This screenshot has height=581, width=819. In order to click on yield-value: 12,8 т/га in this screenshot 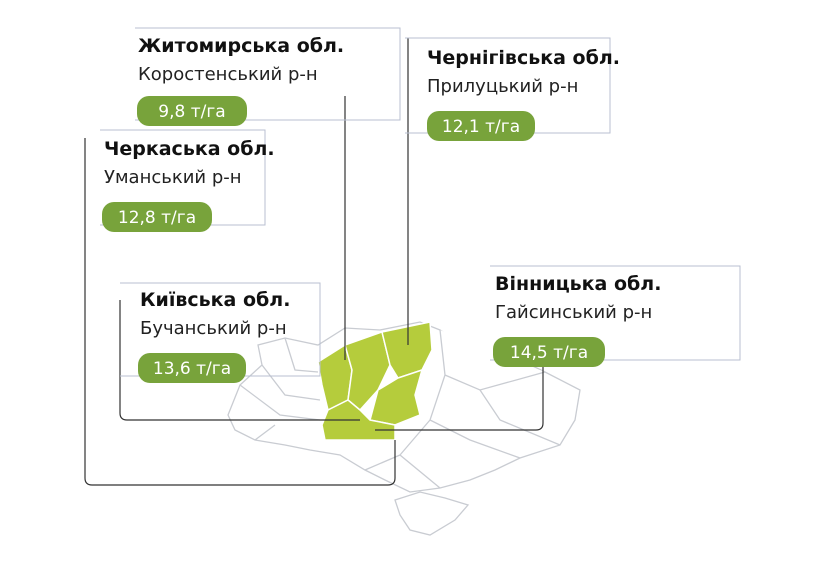, I will do `click(157, 218)`.